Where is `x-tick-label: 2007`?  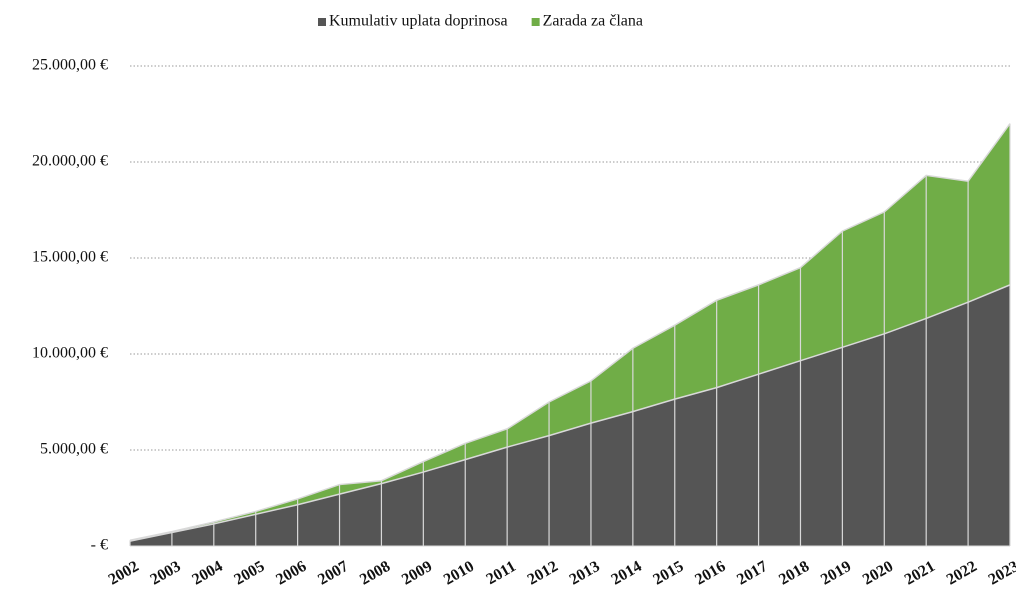 x-tick-label: 2007 is located at coordinates (333, 573).